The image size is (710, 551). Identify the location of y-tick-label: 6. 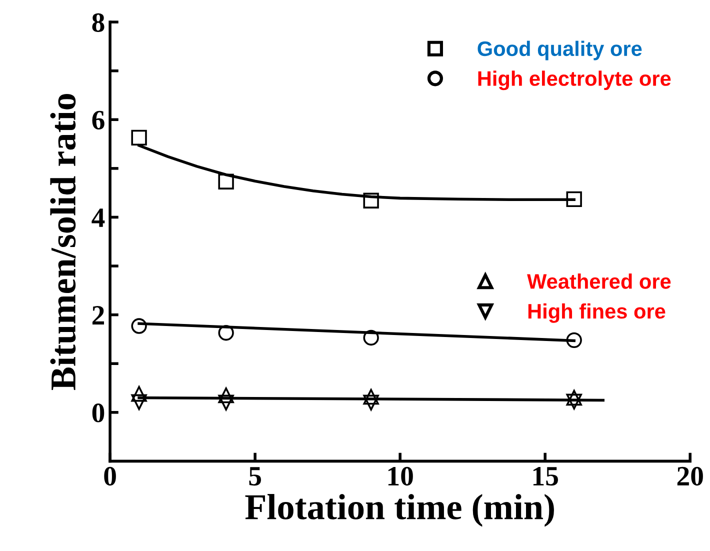
(98, 120).